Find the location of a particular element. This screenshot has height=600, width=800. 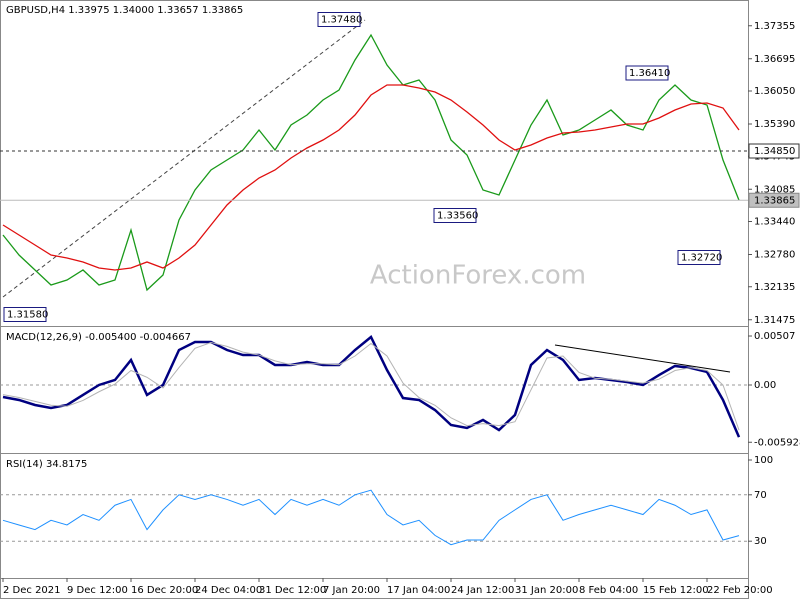

x-tick-label: 2 Dec 2021 is located at coordinates (32, 590).